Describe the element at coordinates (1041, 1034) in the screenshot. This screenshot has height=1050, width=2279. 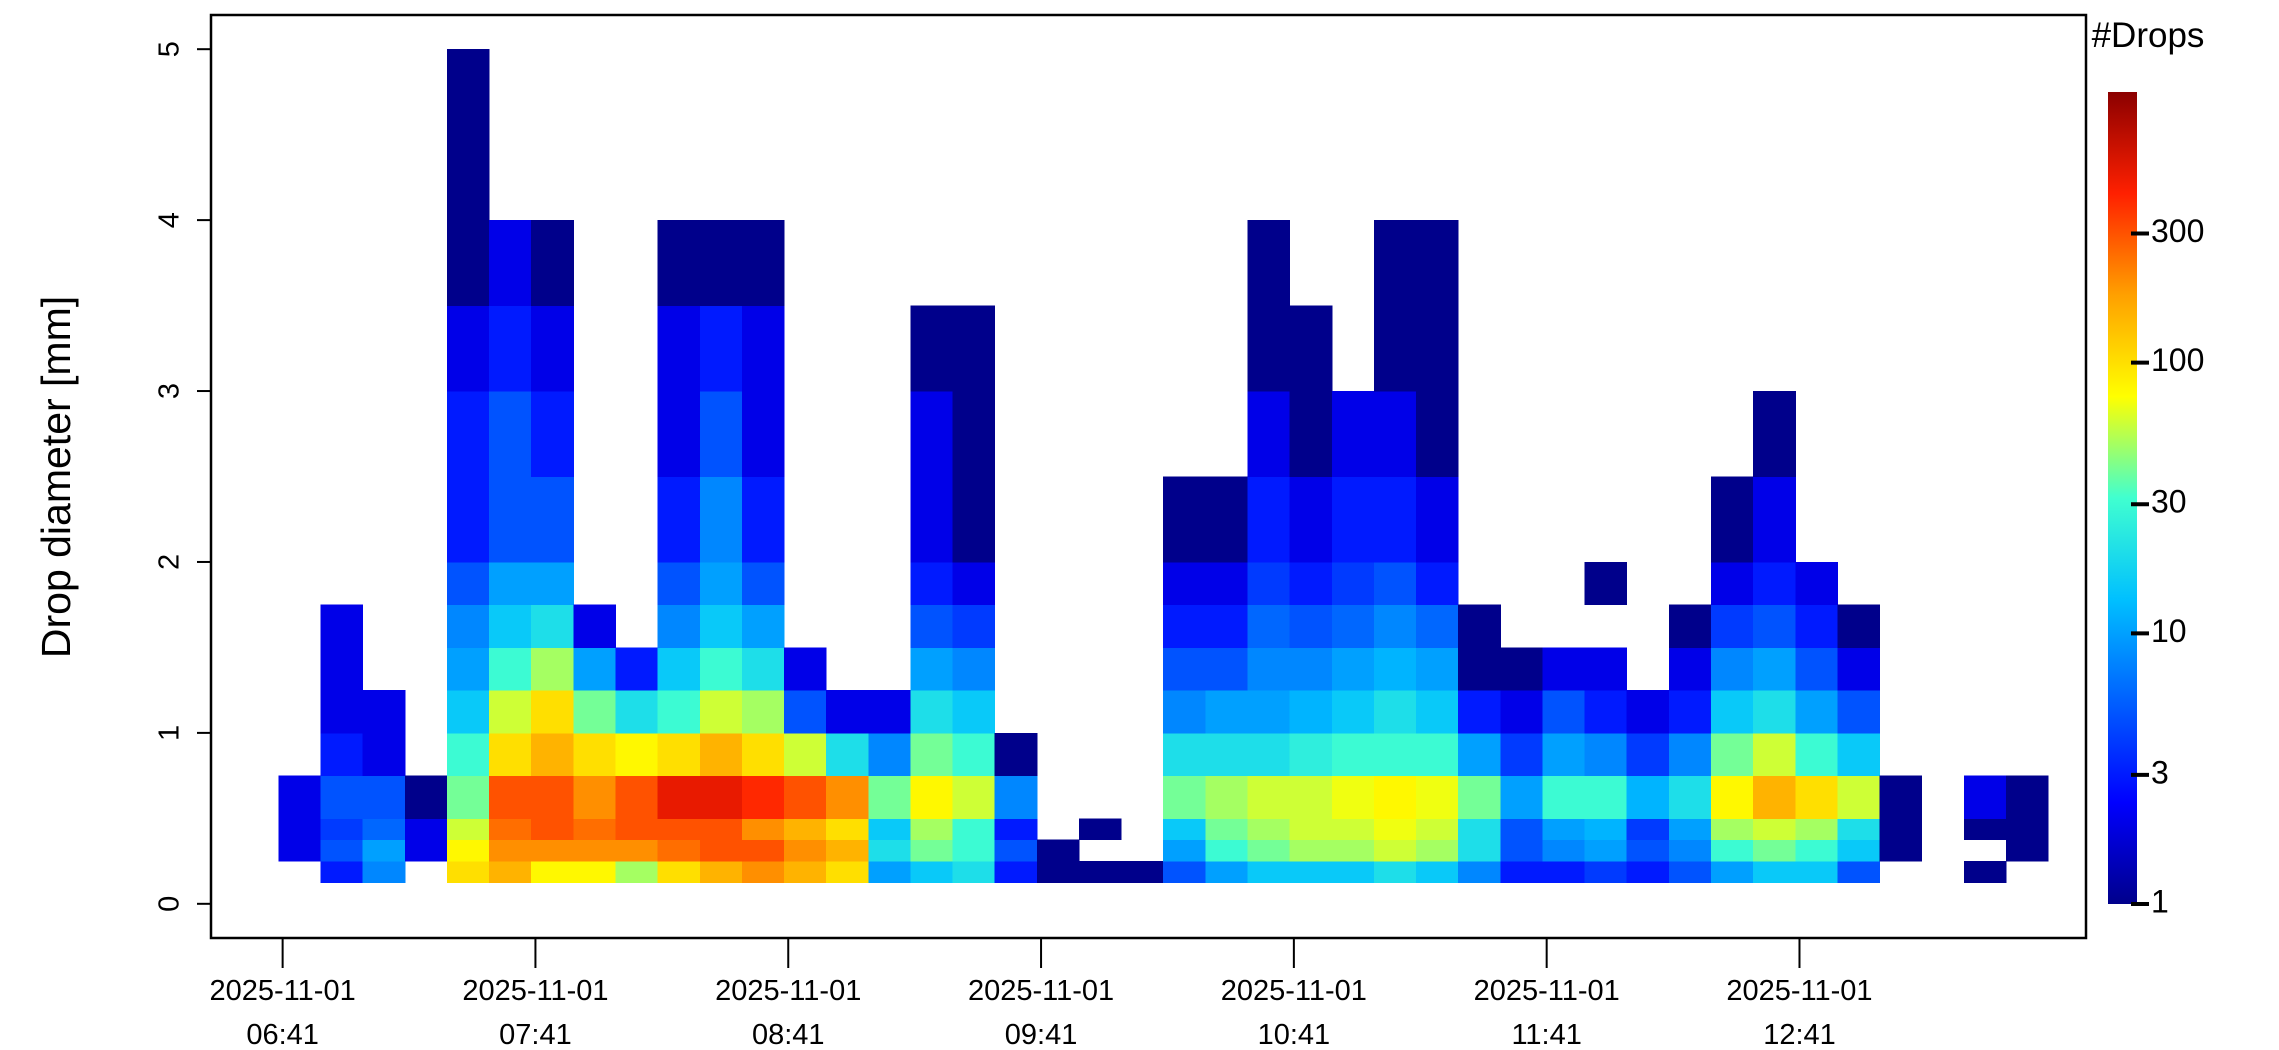
I see `x-tick-time: 09:41` at that location.